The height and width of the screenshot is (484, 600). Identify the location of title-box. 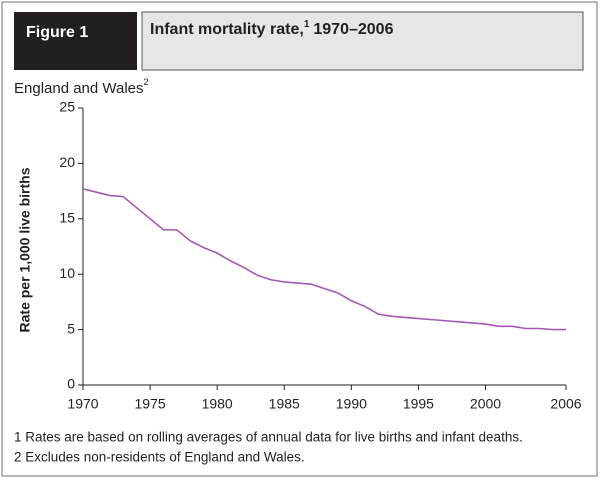
(362, 41).